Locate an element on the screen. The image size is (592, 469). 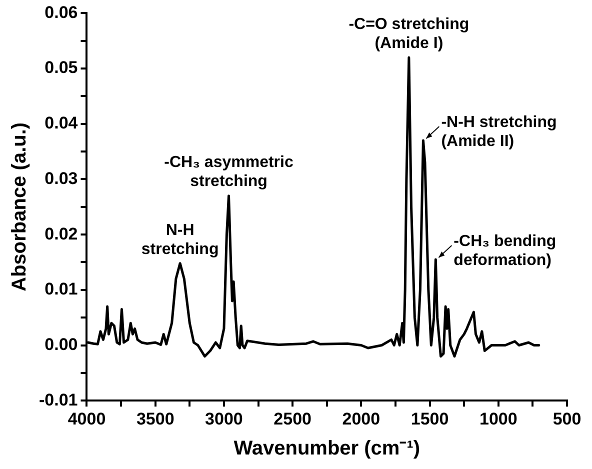
y-tick-label: 0.03 is located at coordinates (61, 178).